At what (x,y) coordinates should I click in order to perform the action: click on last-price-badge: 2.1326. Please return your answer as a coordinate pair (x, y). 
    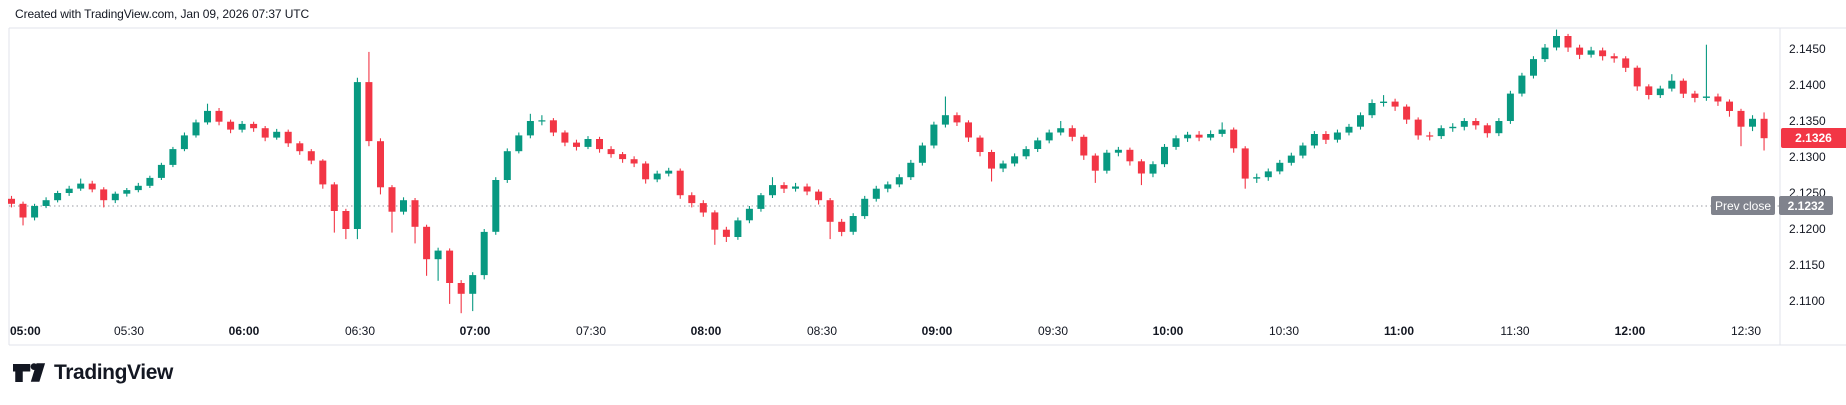
    Looking at the image, I should click on (1813, 138).